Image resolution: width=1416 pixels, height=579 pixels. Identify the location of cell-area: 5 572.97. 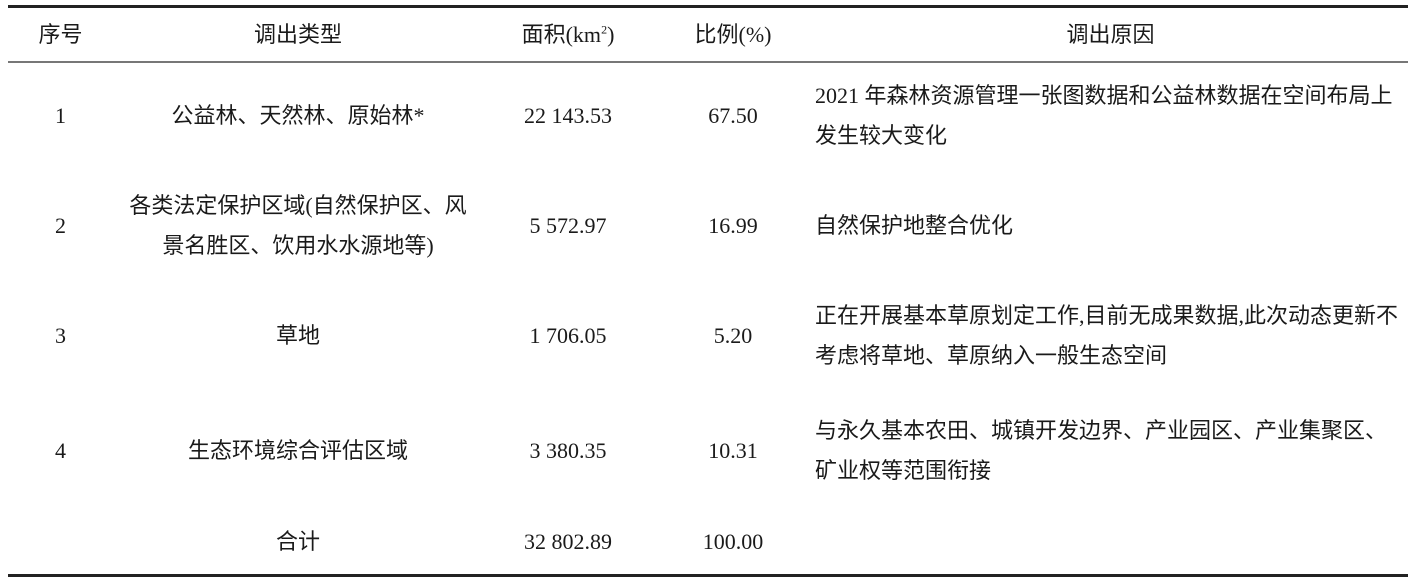
(568, 225).